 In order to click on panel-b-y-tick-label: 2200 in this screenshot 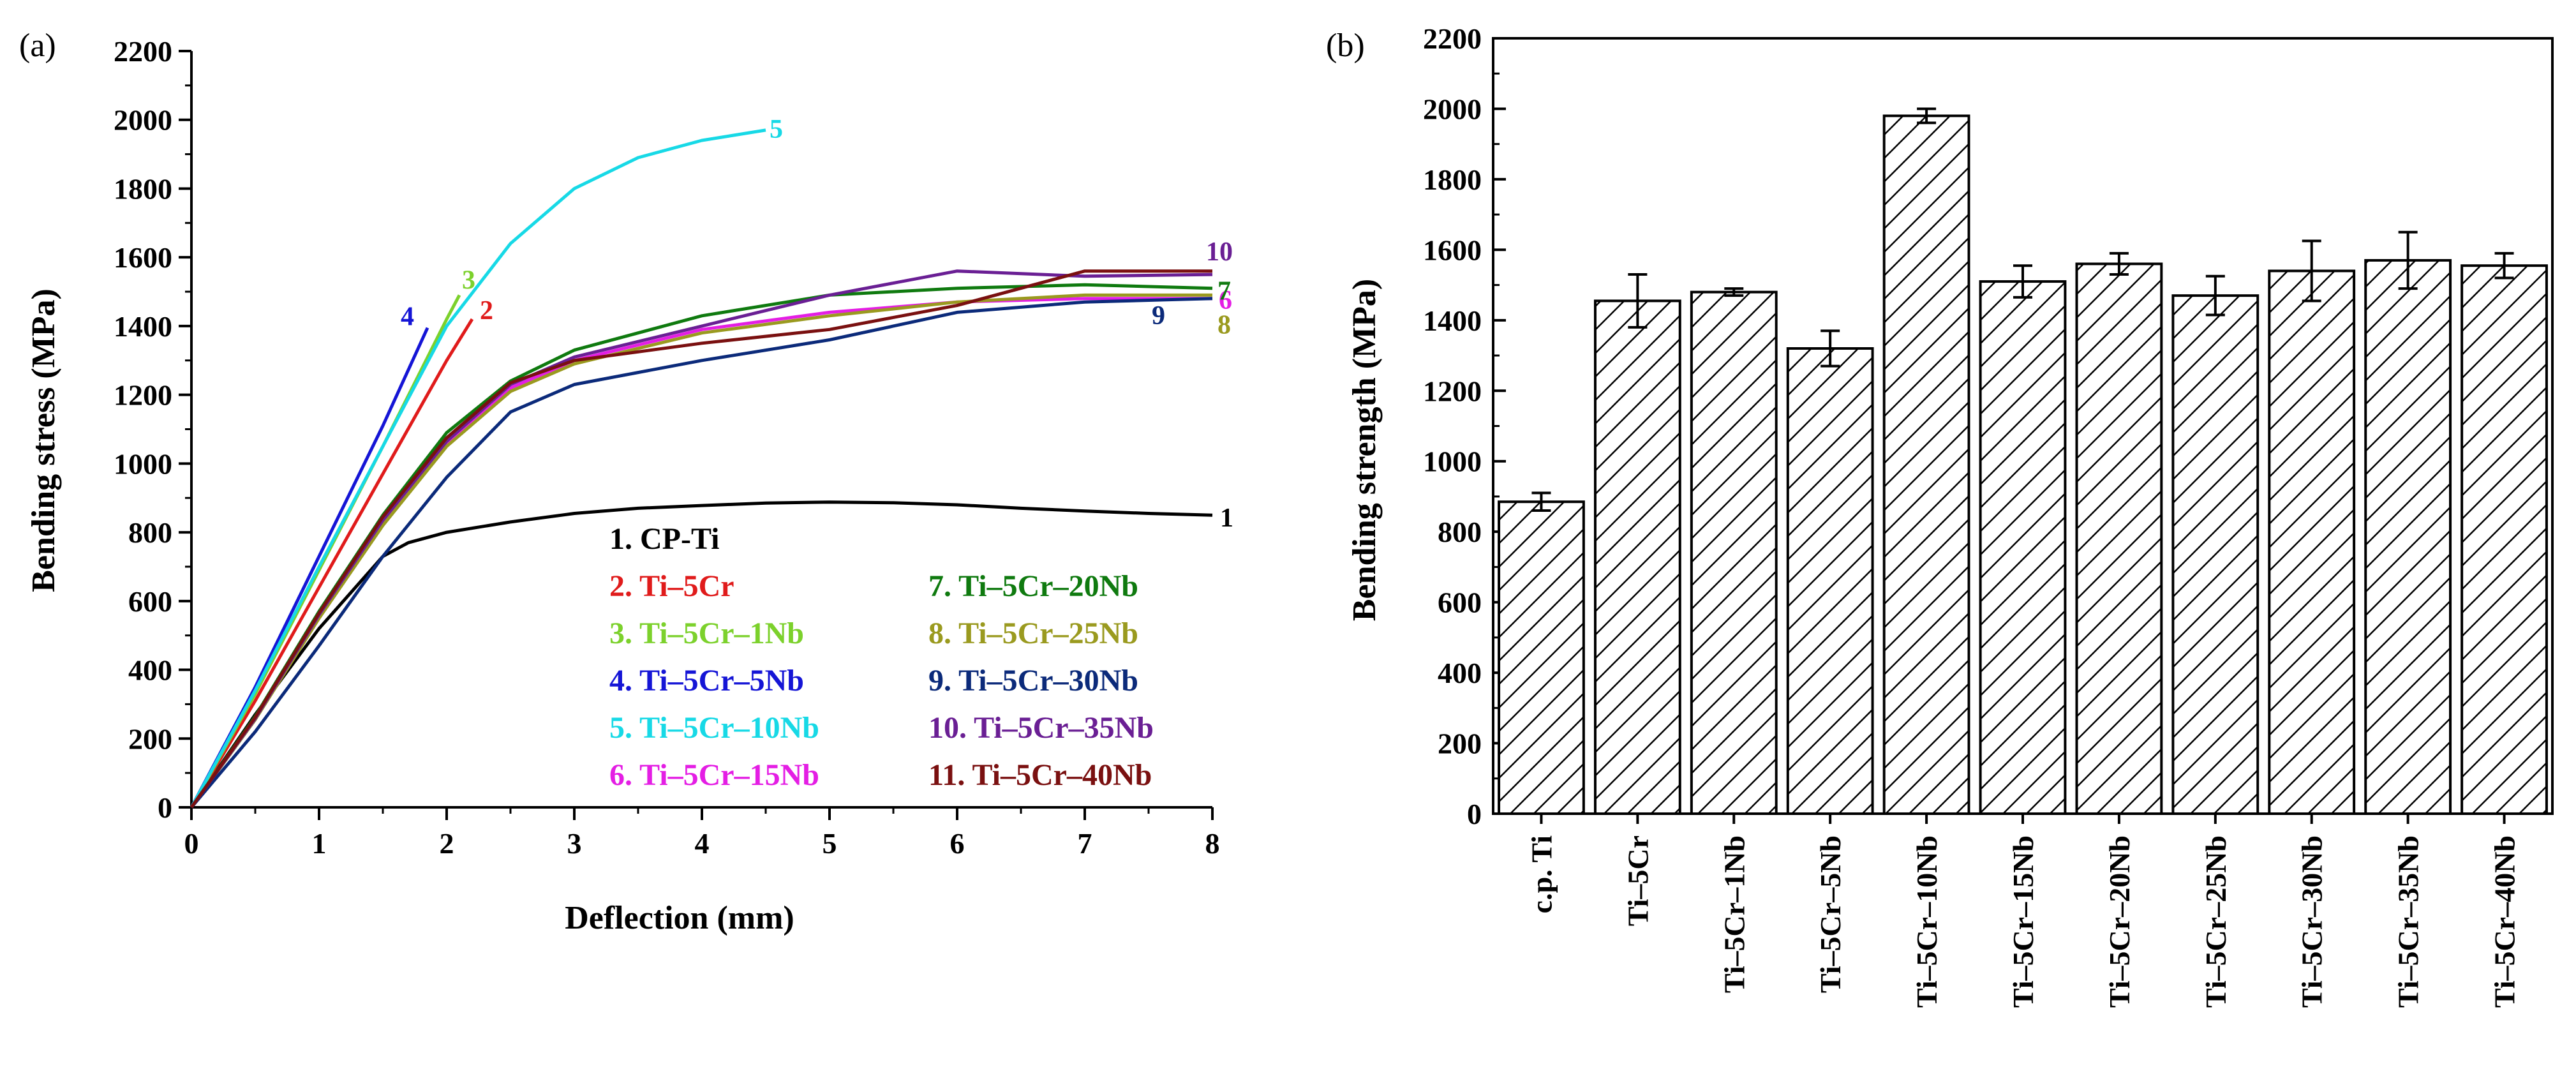, I will do `click(1452, 39)`.